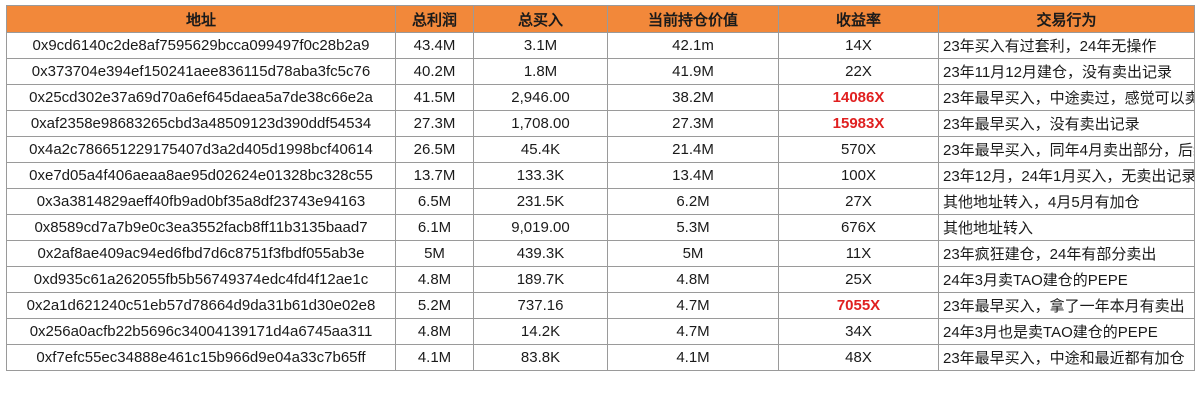  I want to click on cell-total-buy: 45.4K, so click(540, 149).